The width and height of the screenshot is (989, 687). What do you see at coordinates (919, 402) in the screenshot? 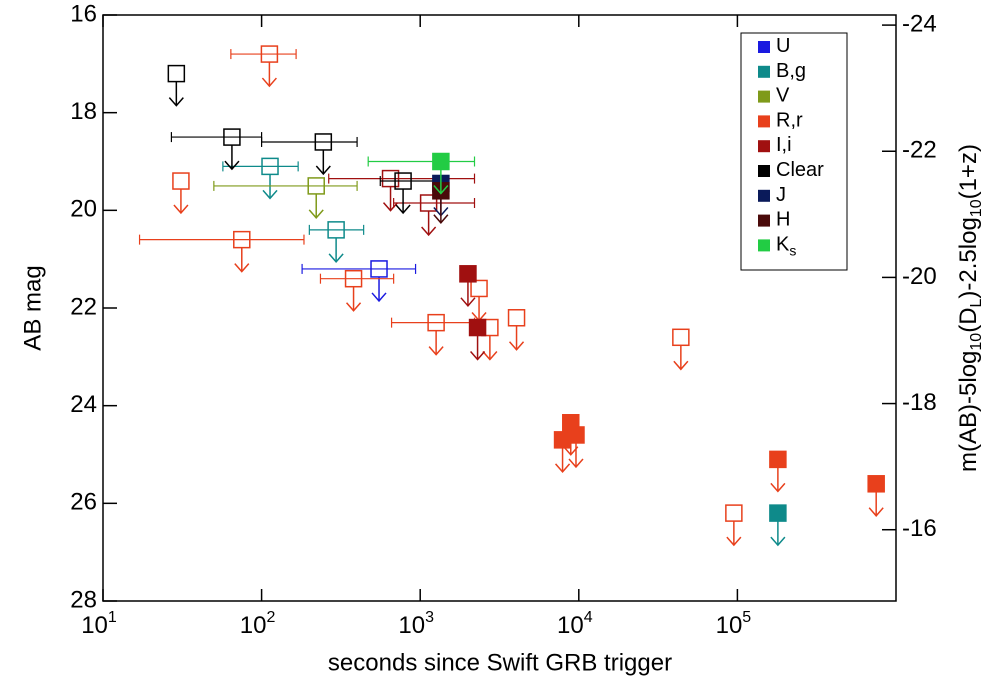
I see `y2-tick-label: -18` at bounding box center [919, 402].